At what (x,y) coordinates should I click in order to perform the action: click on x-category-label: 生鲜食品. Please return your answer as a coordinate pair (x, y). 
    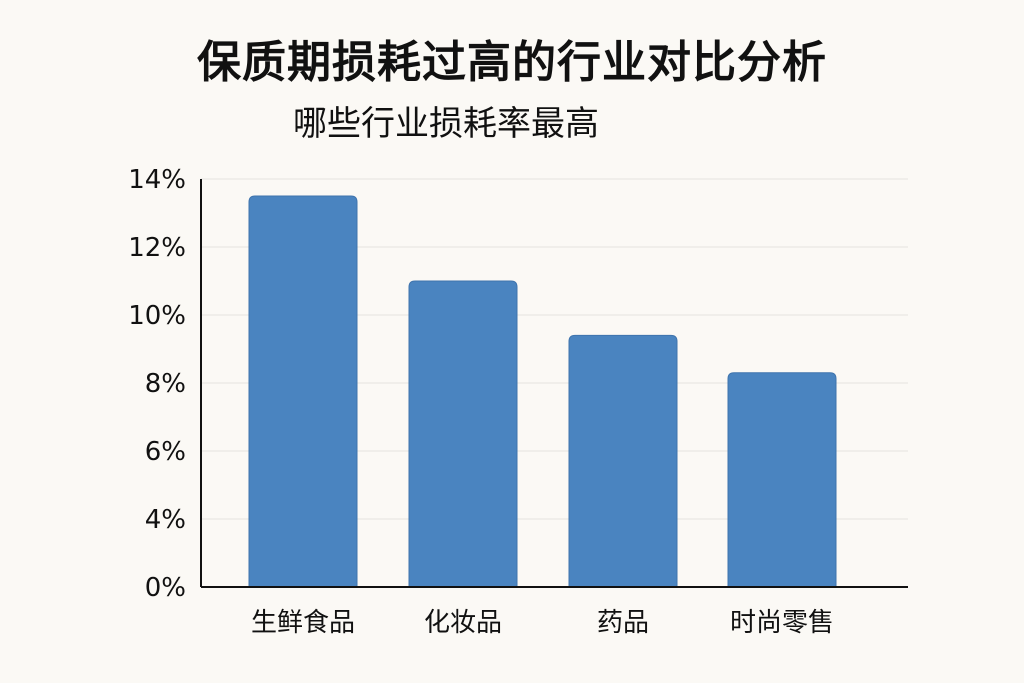
    Looking at the image, I should click on (303, 623).